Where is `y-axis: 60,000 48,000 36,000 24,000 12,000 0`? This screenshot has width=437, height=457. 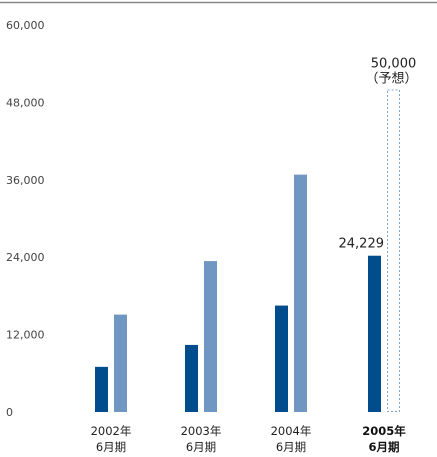
y-axis: 60,000 48,000 36,000 24,000 12,000 0 is located at coordinates (25, 219).